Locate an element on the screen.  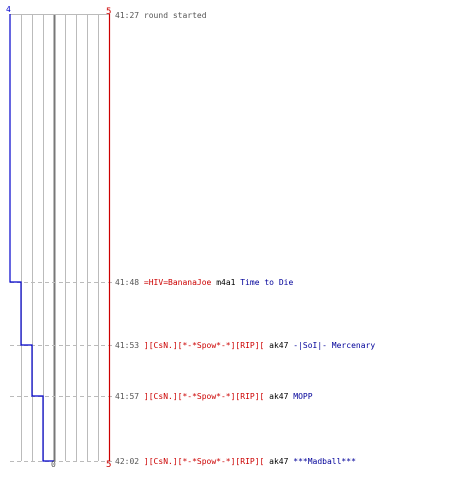
event-time: 41:53 is located at coordinates (127, 345).